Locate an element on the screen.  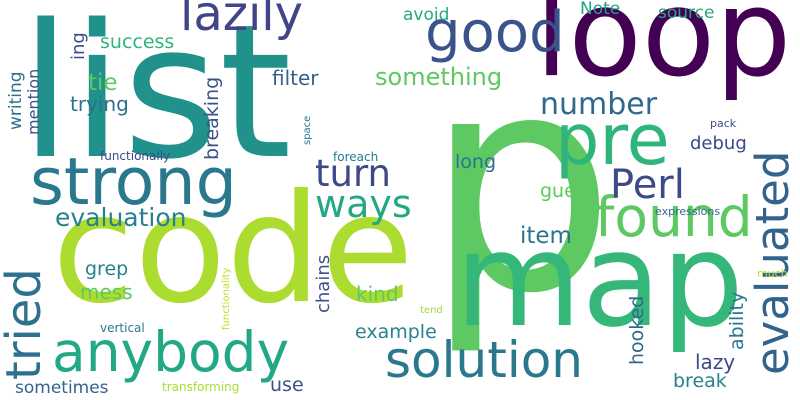
word-chains: chains is located at coordinates (323, 283).